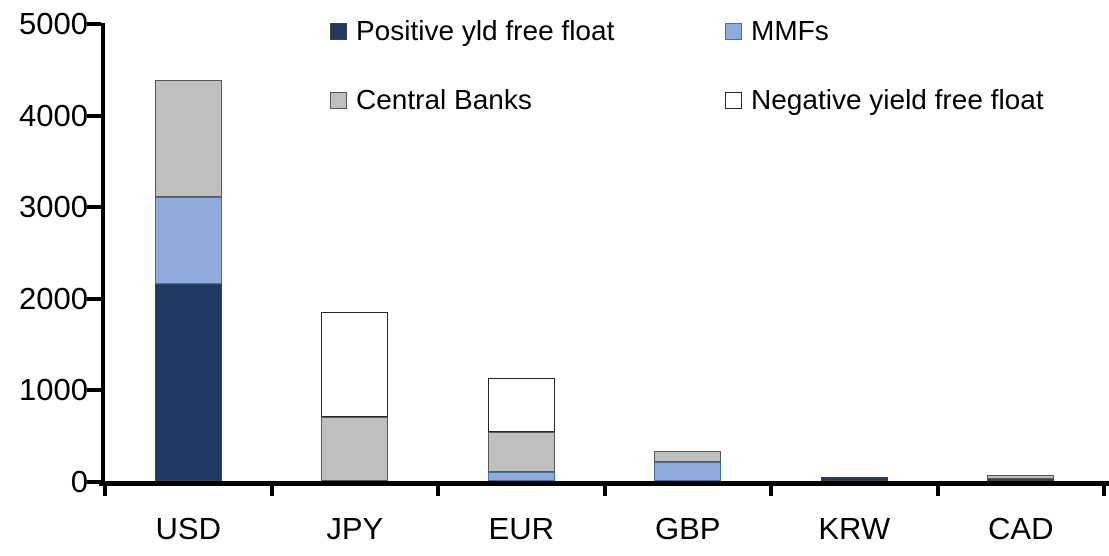 This screenshot has width=1109, height=556. Describe the element at coordinates (103, 254) in the screenshot. I see `y-axis-line` at that location.